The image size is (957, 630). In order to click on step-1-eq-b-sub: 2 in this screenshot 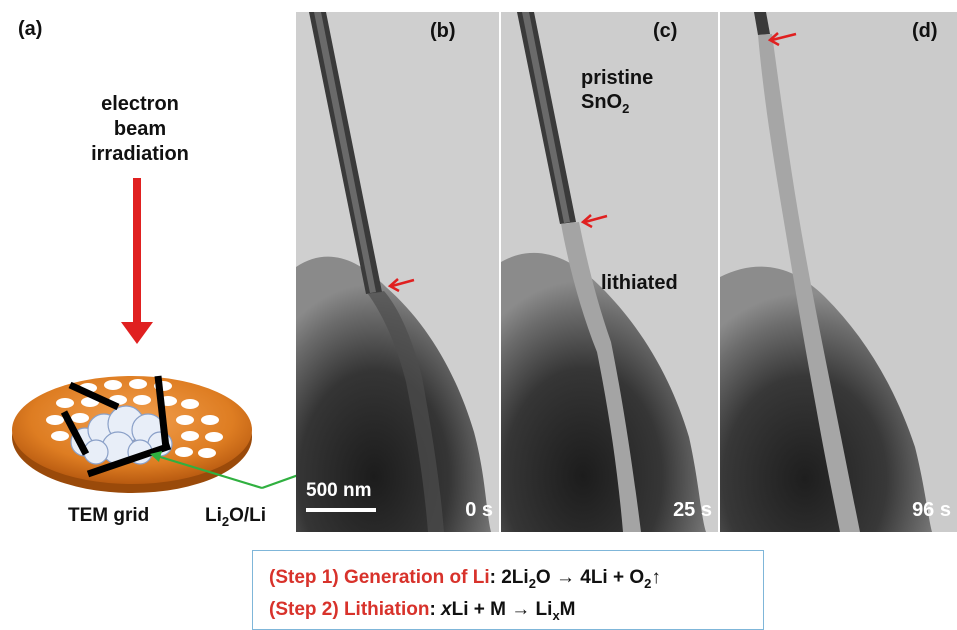, I will do `click(648, 583)`.